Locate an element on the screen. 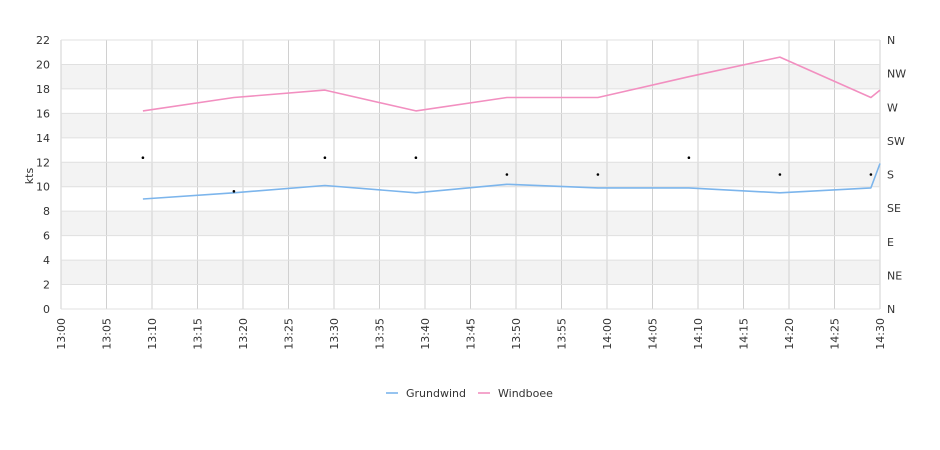  y2-tick-label: NW is located at coordinates (896, 74).